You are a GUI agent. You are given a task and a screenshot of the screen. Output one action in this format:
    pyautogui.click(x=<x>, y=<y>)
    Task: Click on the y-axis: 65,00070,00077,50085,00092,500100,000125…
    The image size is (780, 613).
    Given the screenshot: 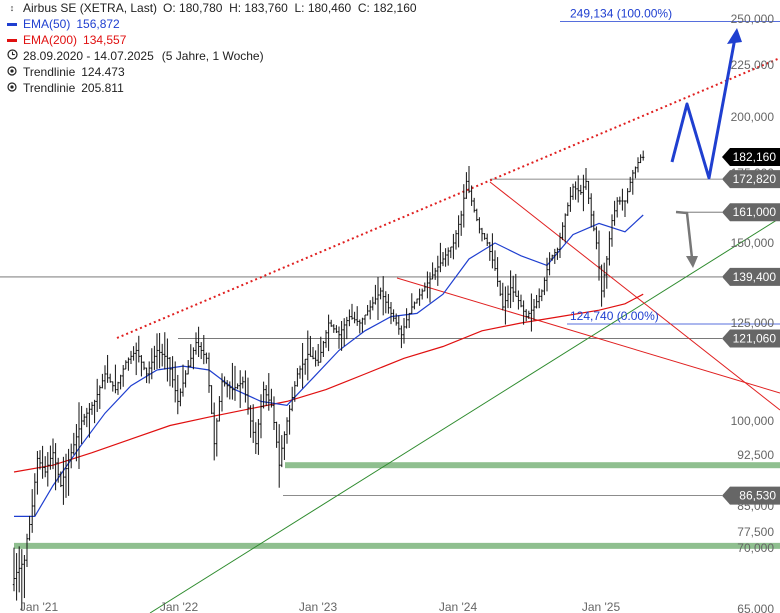 What is the action you would take?
    pyautogui.click(x=753, y=312)
    